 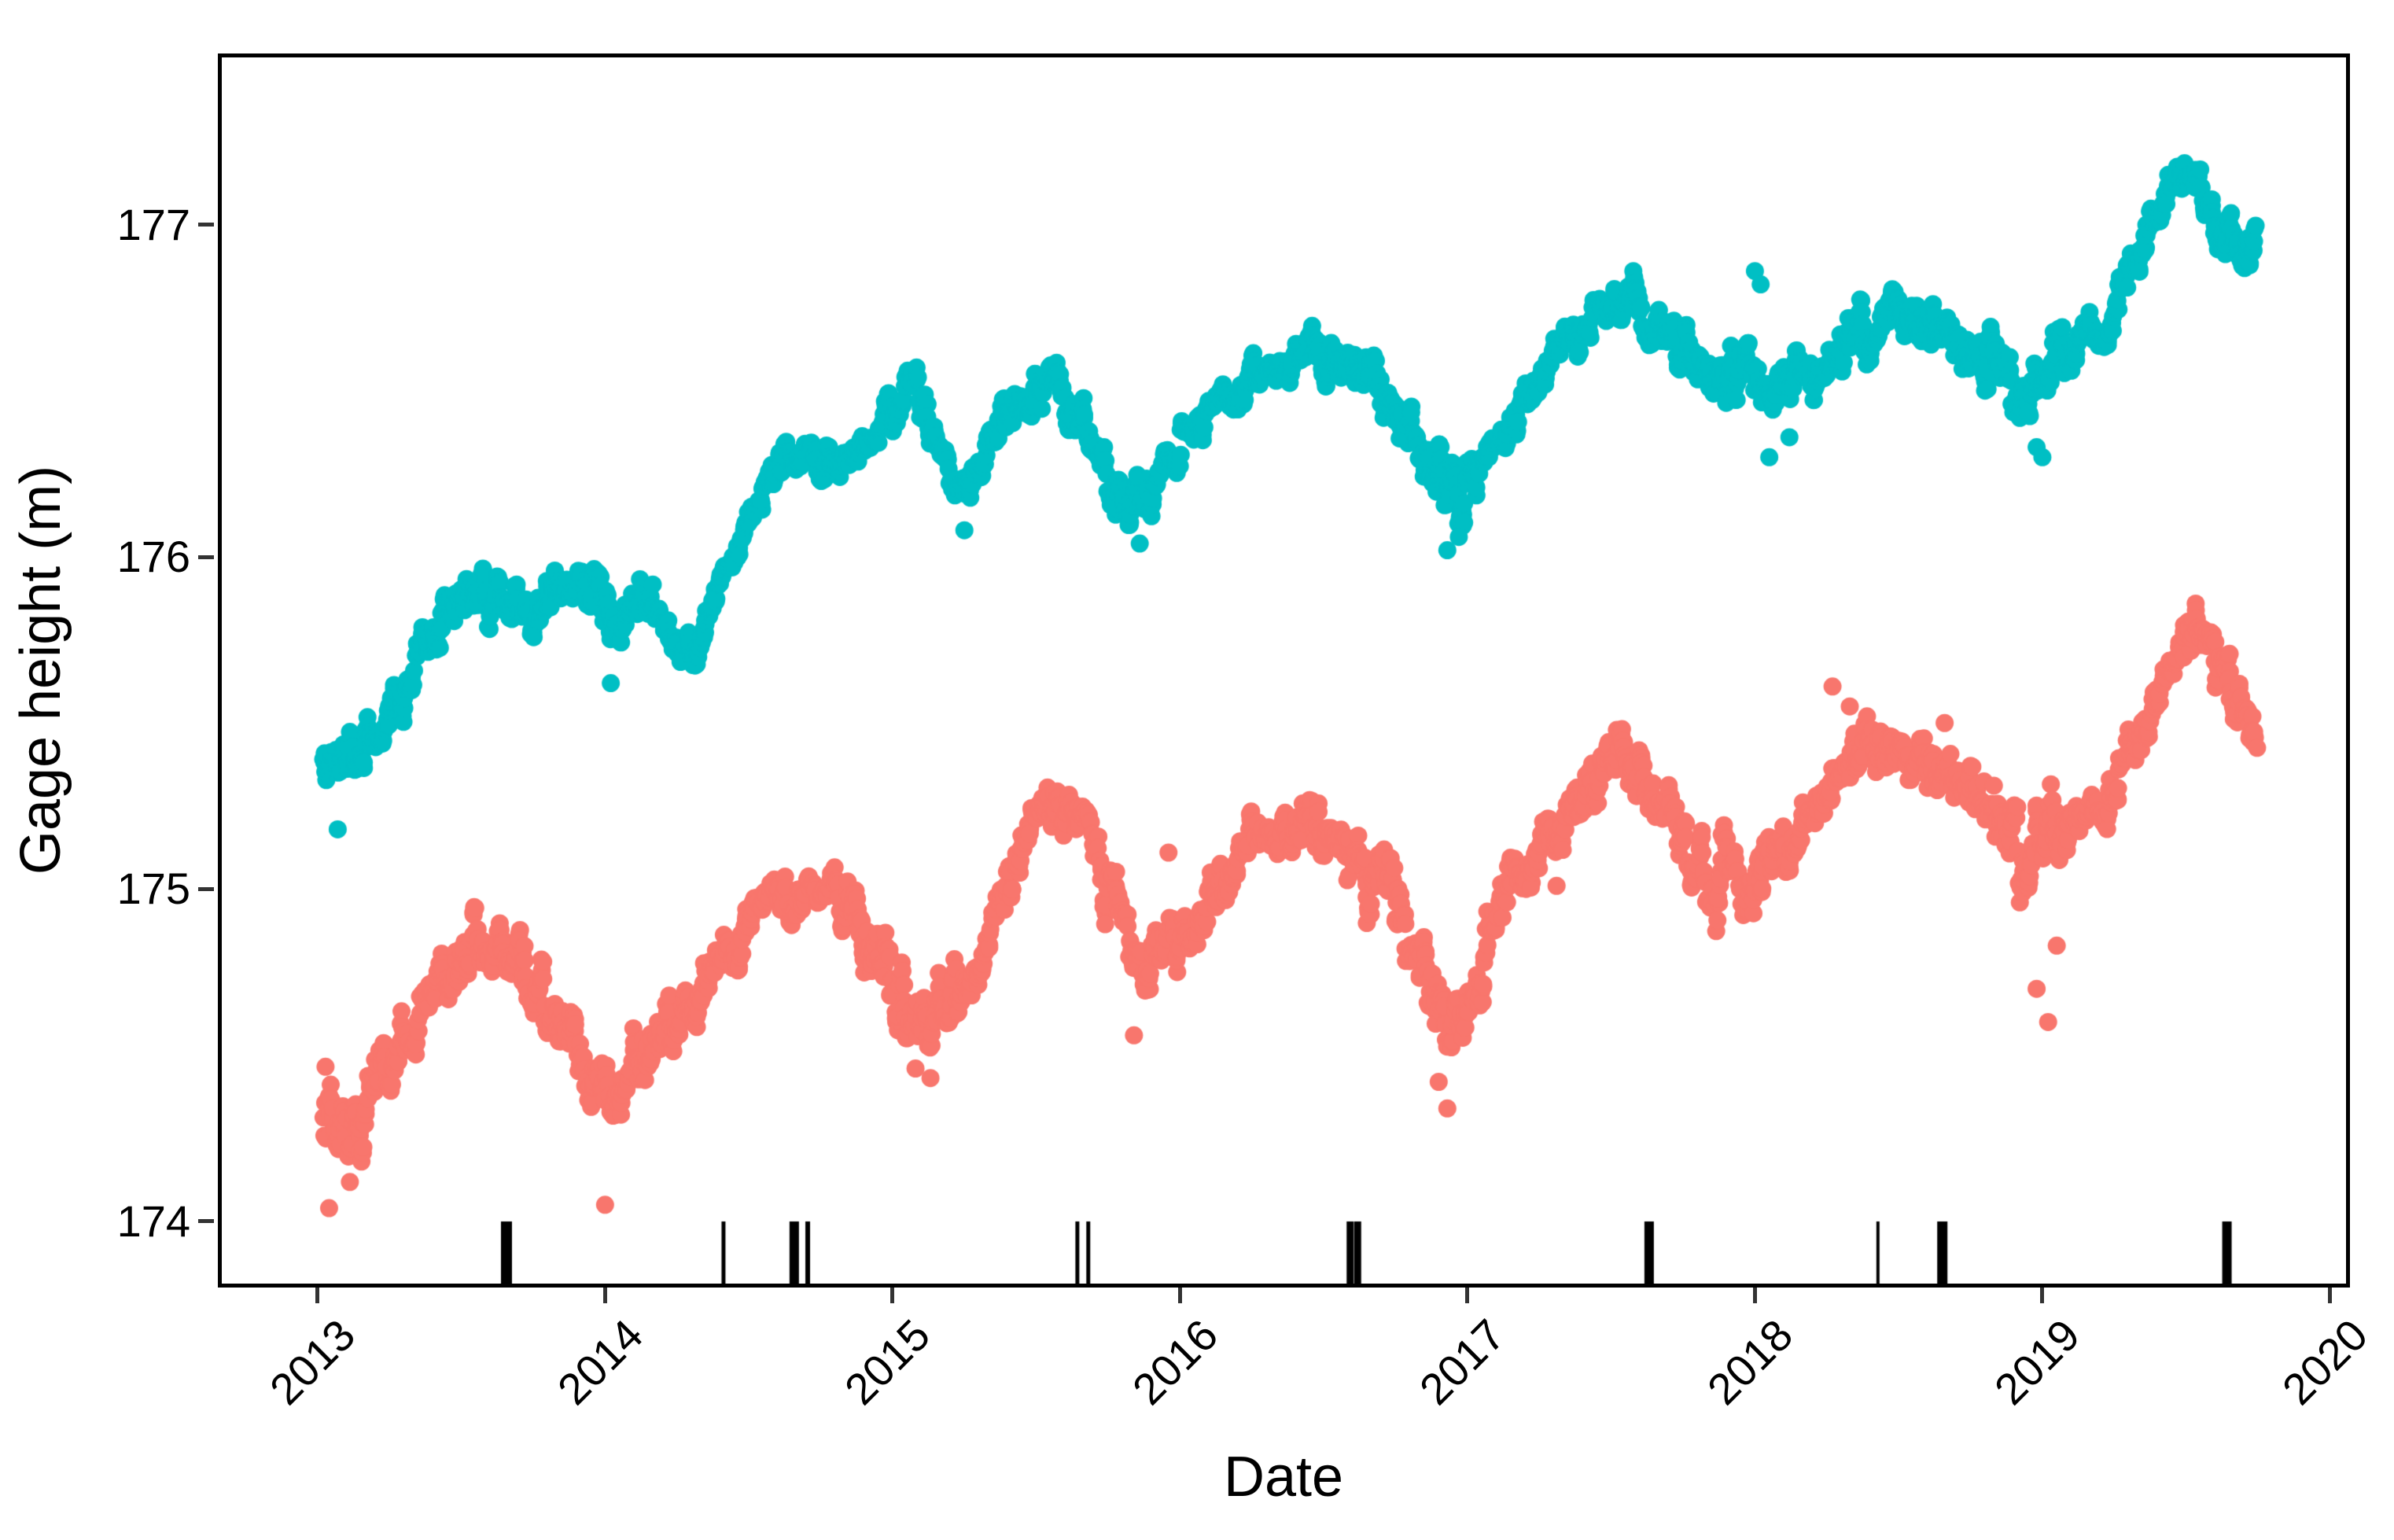 What do you see at coordinates (153, 1221) in the screenshot?
I see `y-tick-label: 174` at bounding box center [153, 1221].